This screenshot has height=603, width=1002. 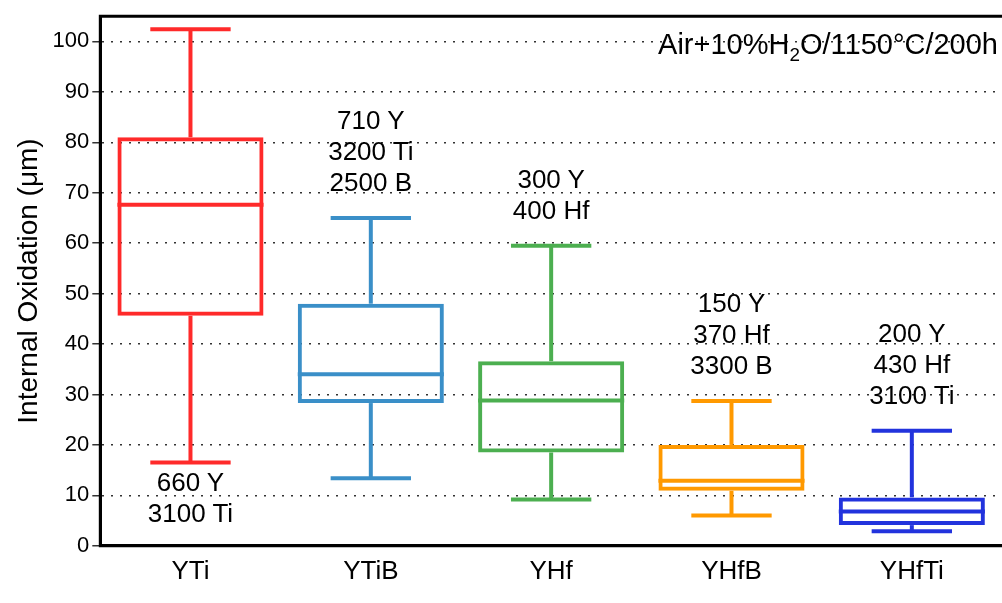 What do you see at coordinates (77, 191) in the screenshot?
I see `y-tick-label: 70` at bounding box center [77, 191].